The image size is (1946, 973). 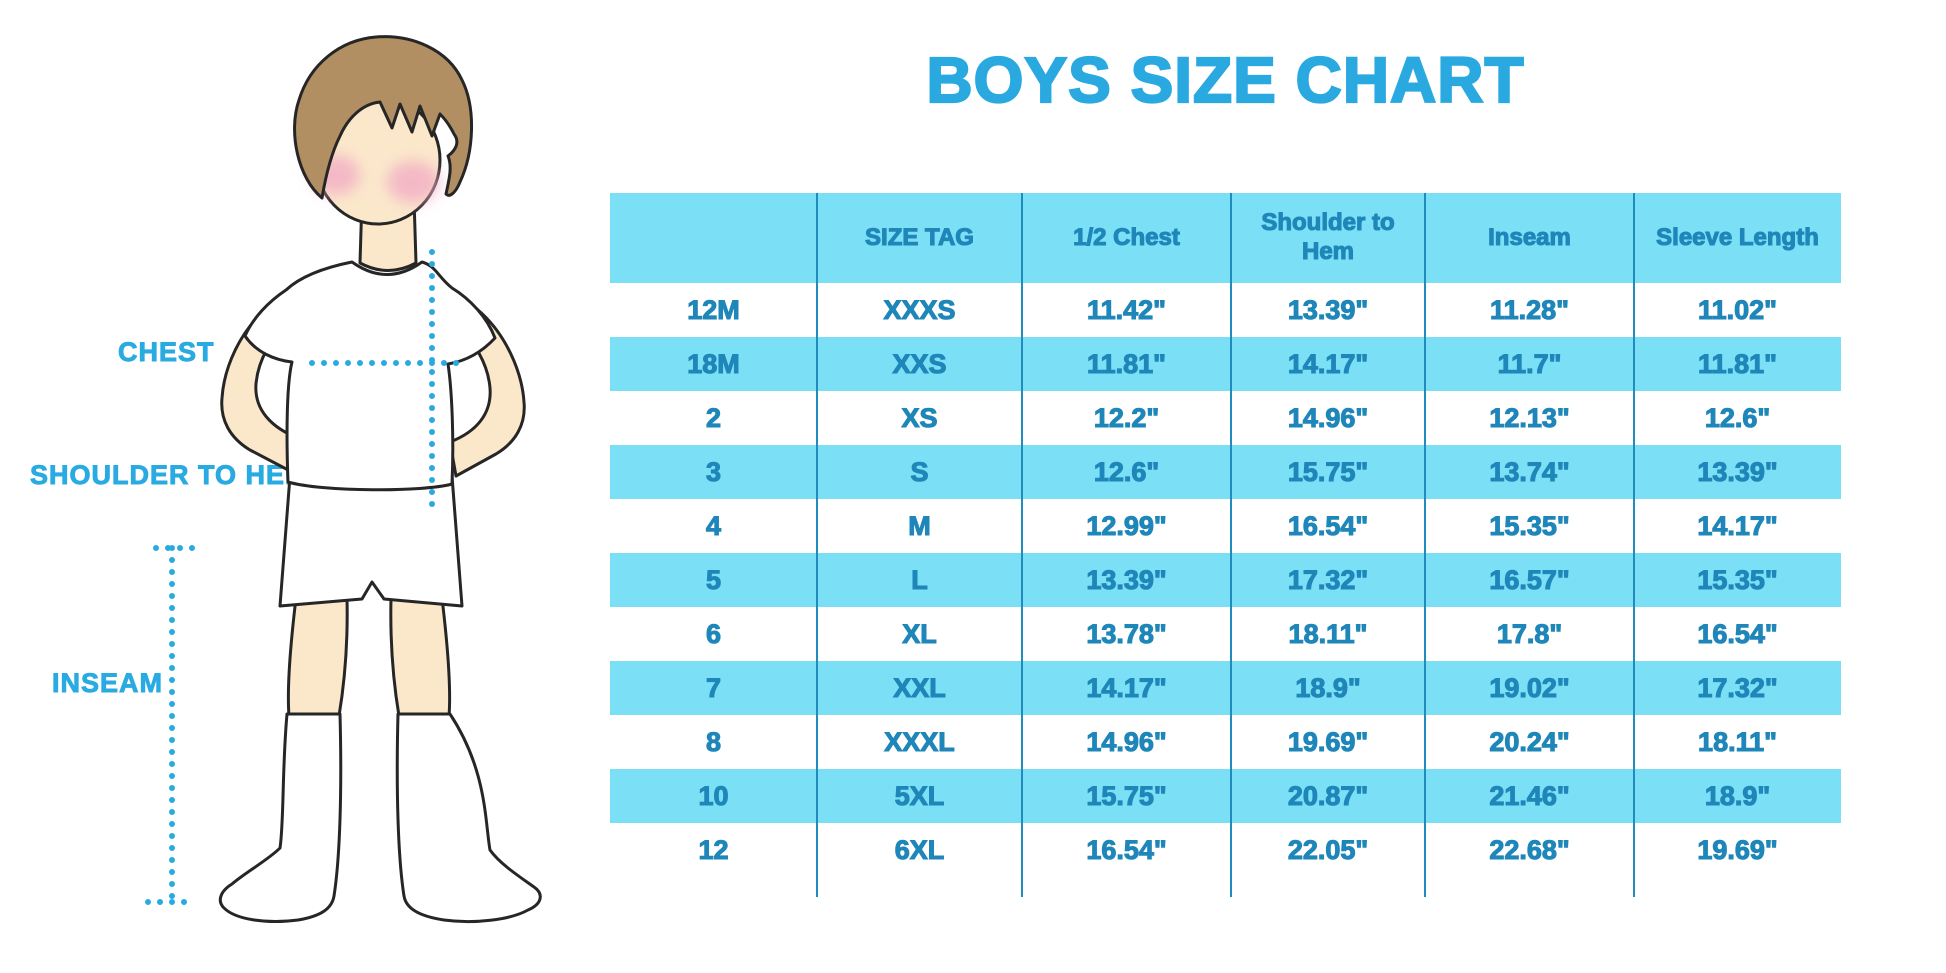 I want to click on left-arm, so click(x=260, y=390).